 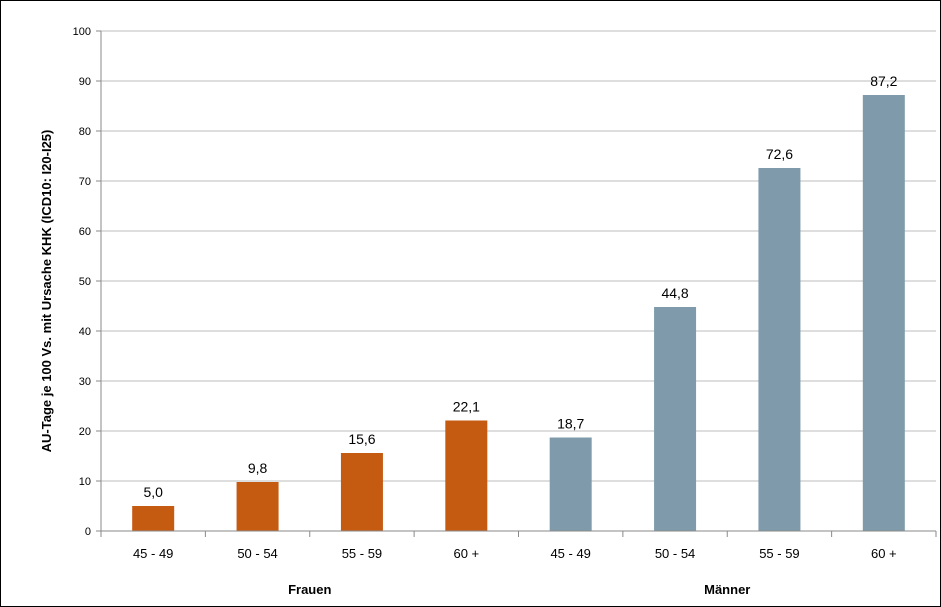 What do you see at coordinates (727, 589) in the screenshot?
I see `group-label: Männer` at bounding box center [727, 589].